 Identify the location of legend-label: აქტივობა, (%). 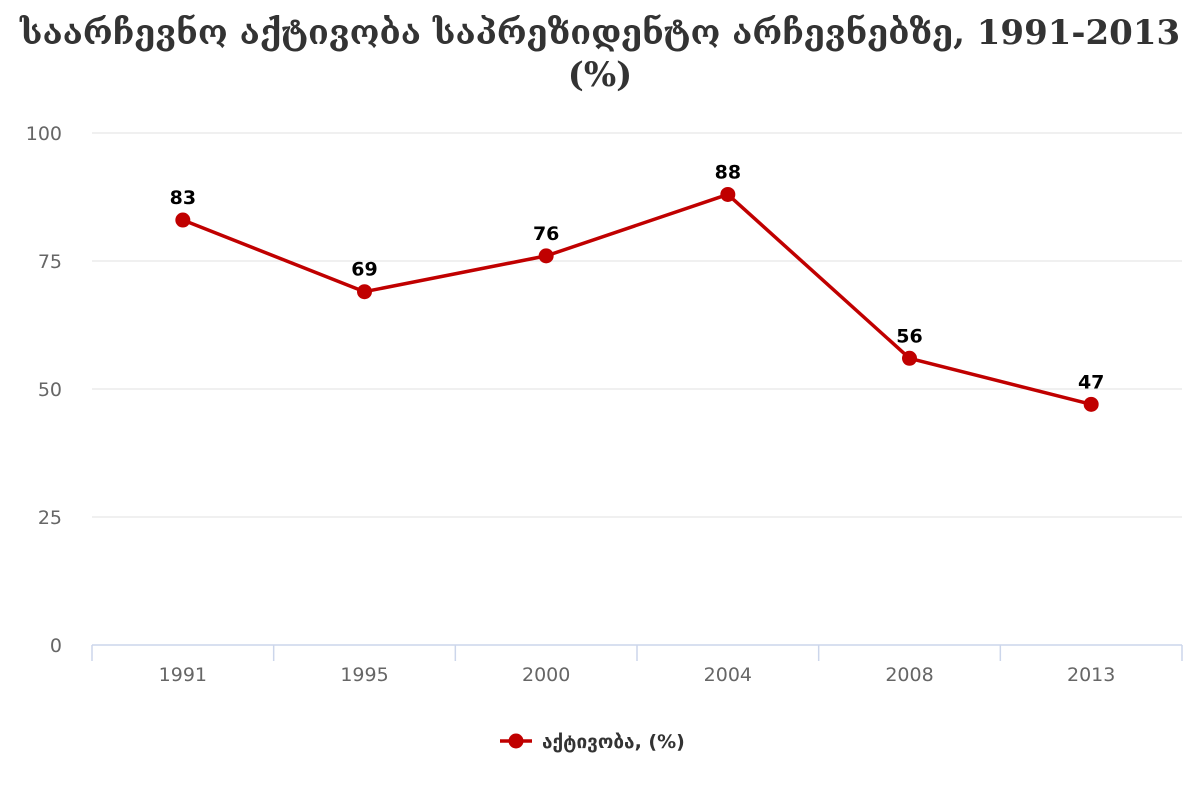
(613, 742).